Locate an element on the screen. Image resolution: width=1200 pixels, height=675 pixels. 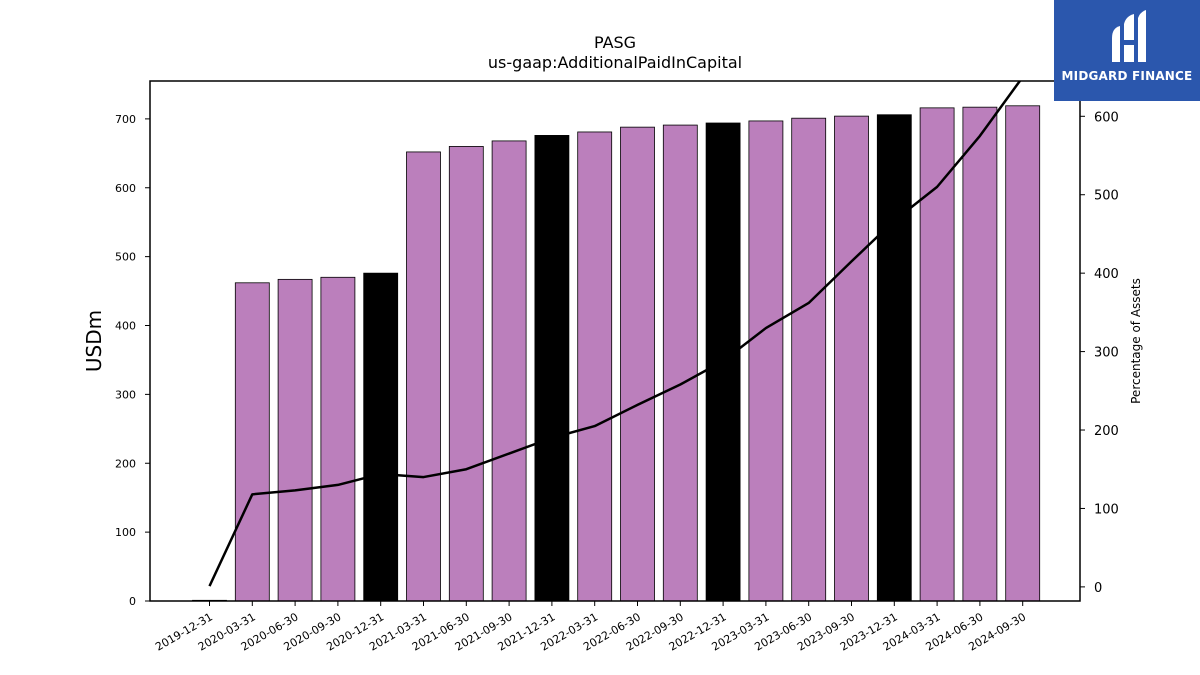
y-tick-label-right-200: 200 is located at coordinates (1106, 431).